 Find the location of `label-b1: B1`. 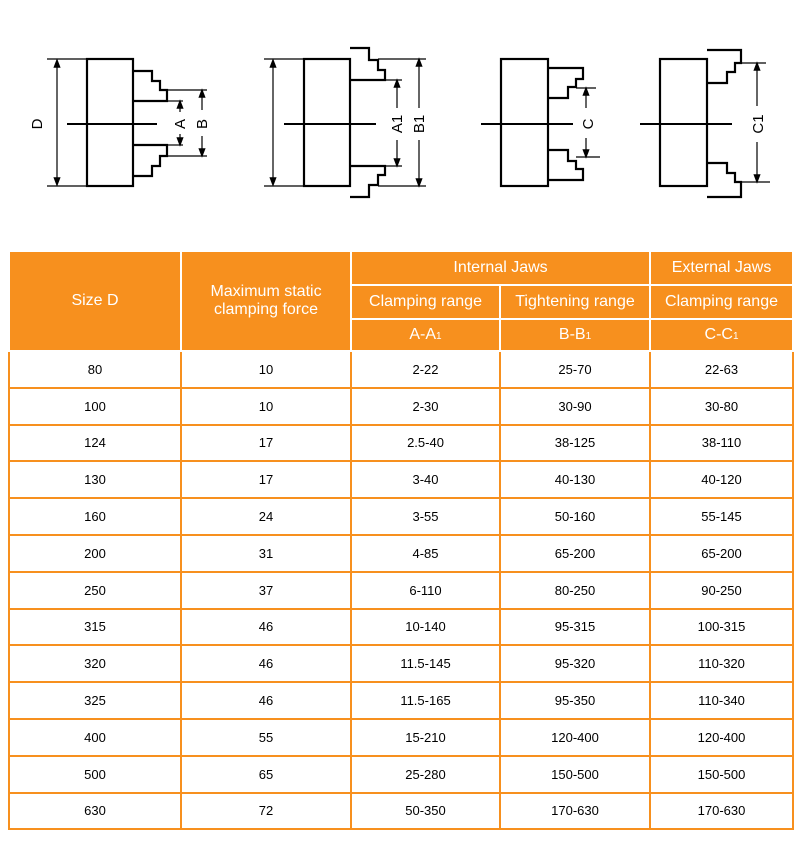

label-b1: B1 is located at coordinates (419, 124).